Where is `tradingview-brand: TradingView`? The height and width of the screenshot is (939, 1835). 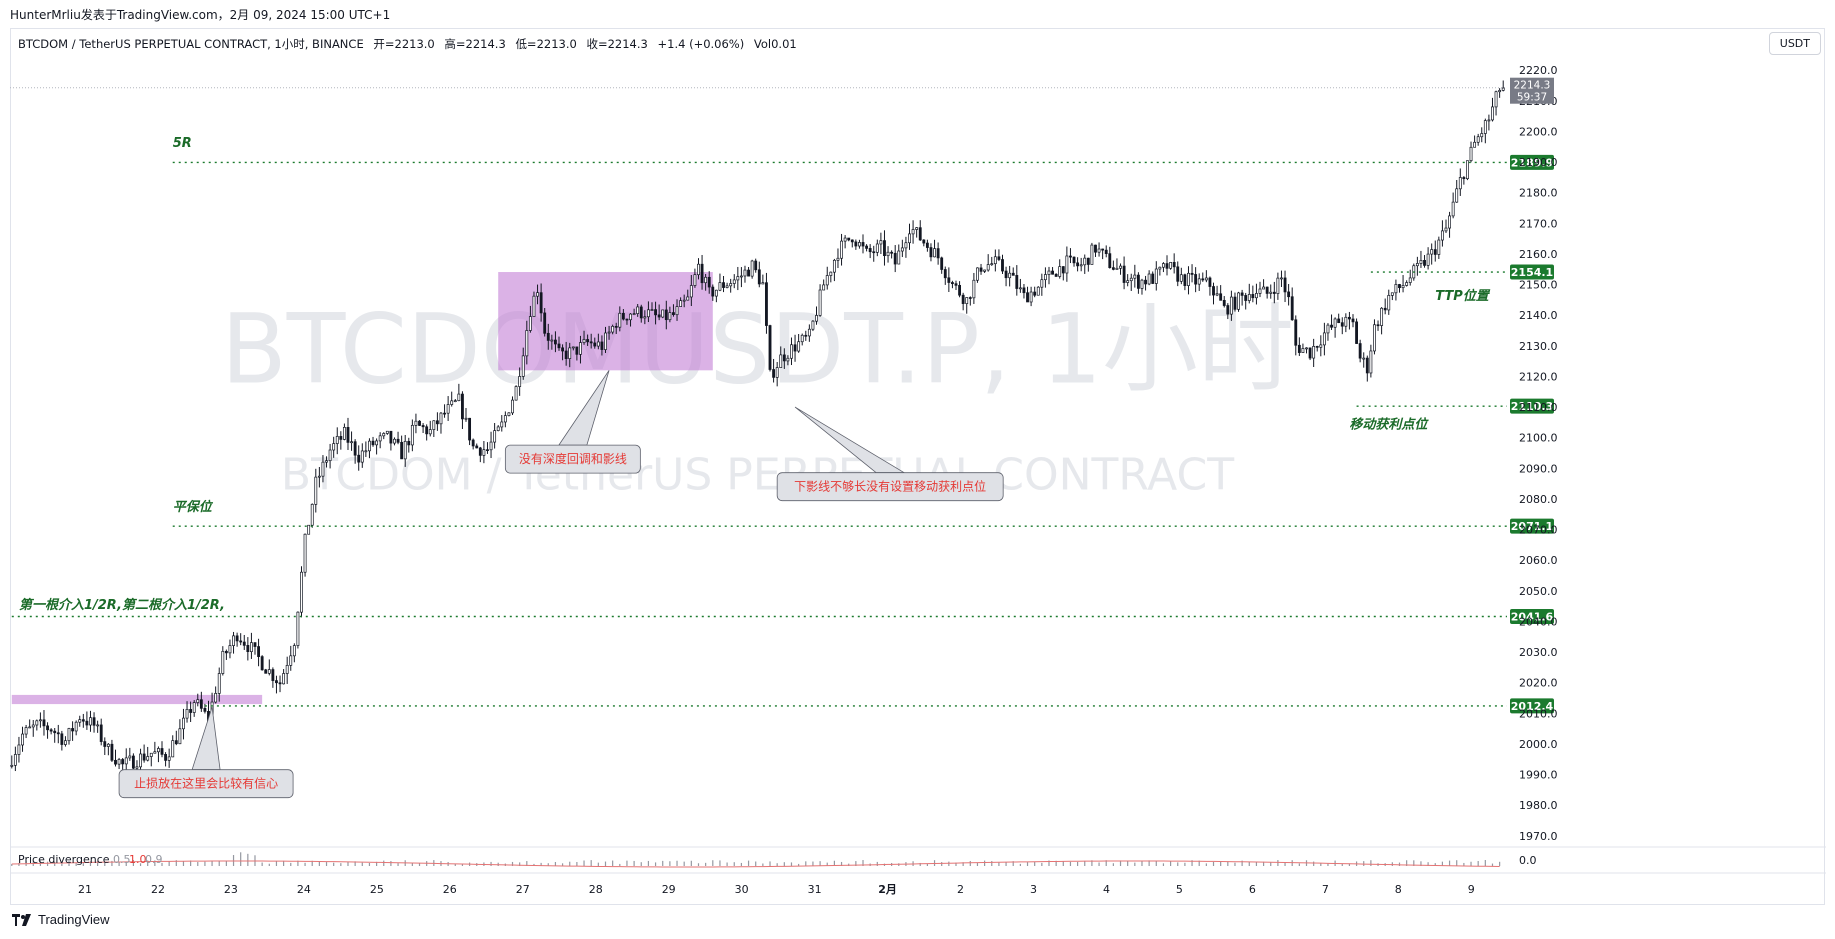 tradingview-brand: TradingView is located at coordinates (61, 919).